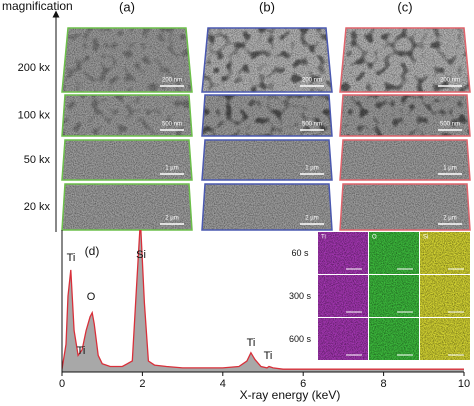 This screenshot has width=474, height=406. What do you see at coordinates (37, 207) in the screenshot?
I see `magnification-tick-label: 20 kx` at bounding box center [37, 207].